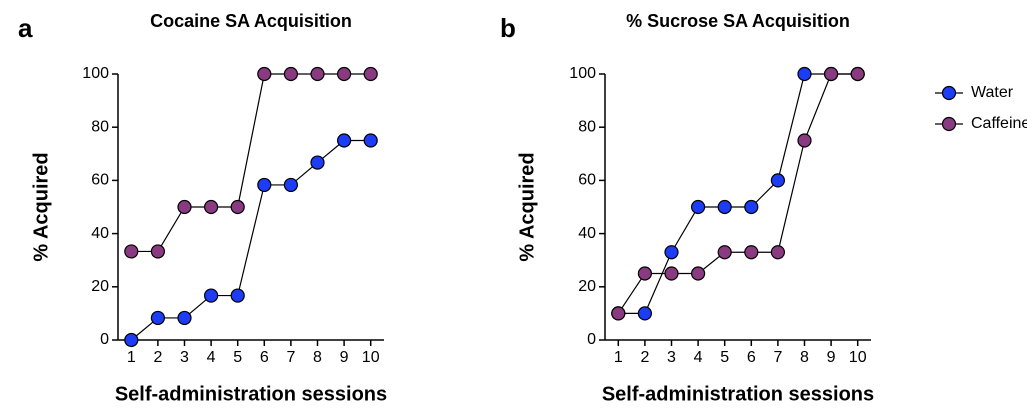 The image size is (1027, 408). I want to click on legend-label: Caffeine, so click(999, 123).